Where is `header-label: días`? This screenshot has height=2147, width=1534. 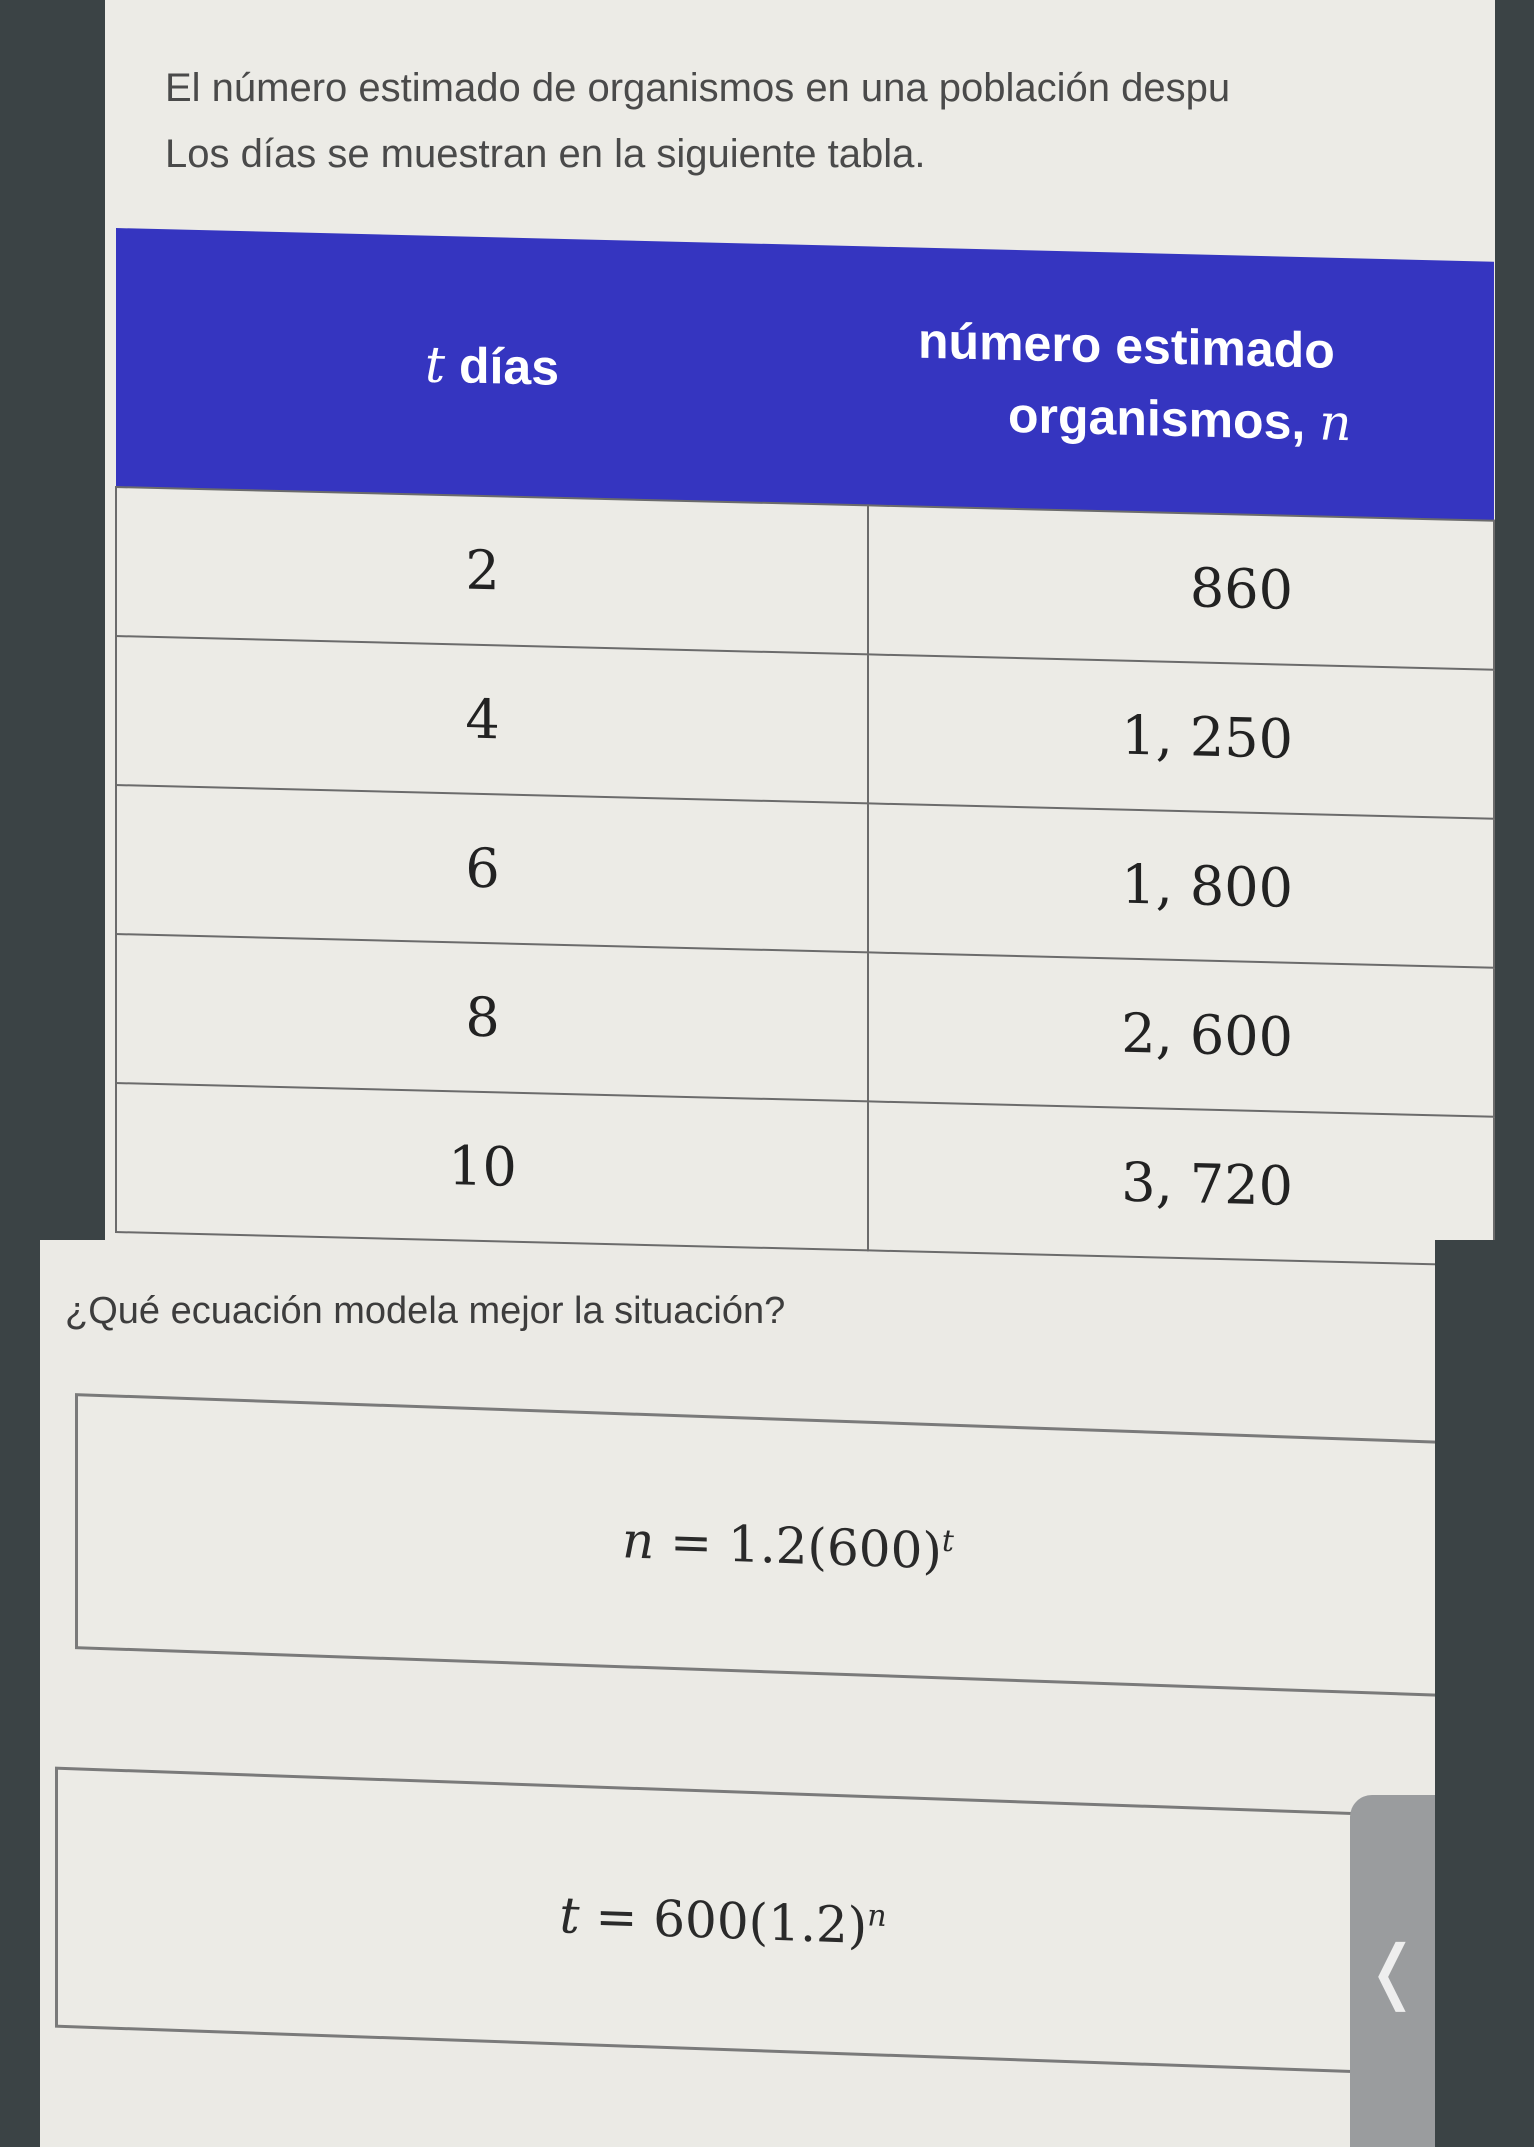 header-label: días is located at coordinates (502, 366).